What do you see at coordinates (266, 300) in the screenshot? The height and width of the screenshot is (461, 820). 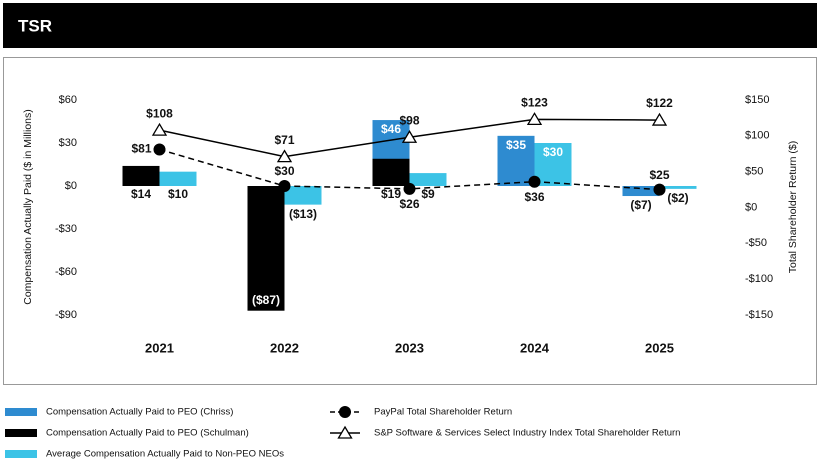 I see `data-label: ($87)` at bounding box center [266, 300].